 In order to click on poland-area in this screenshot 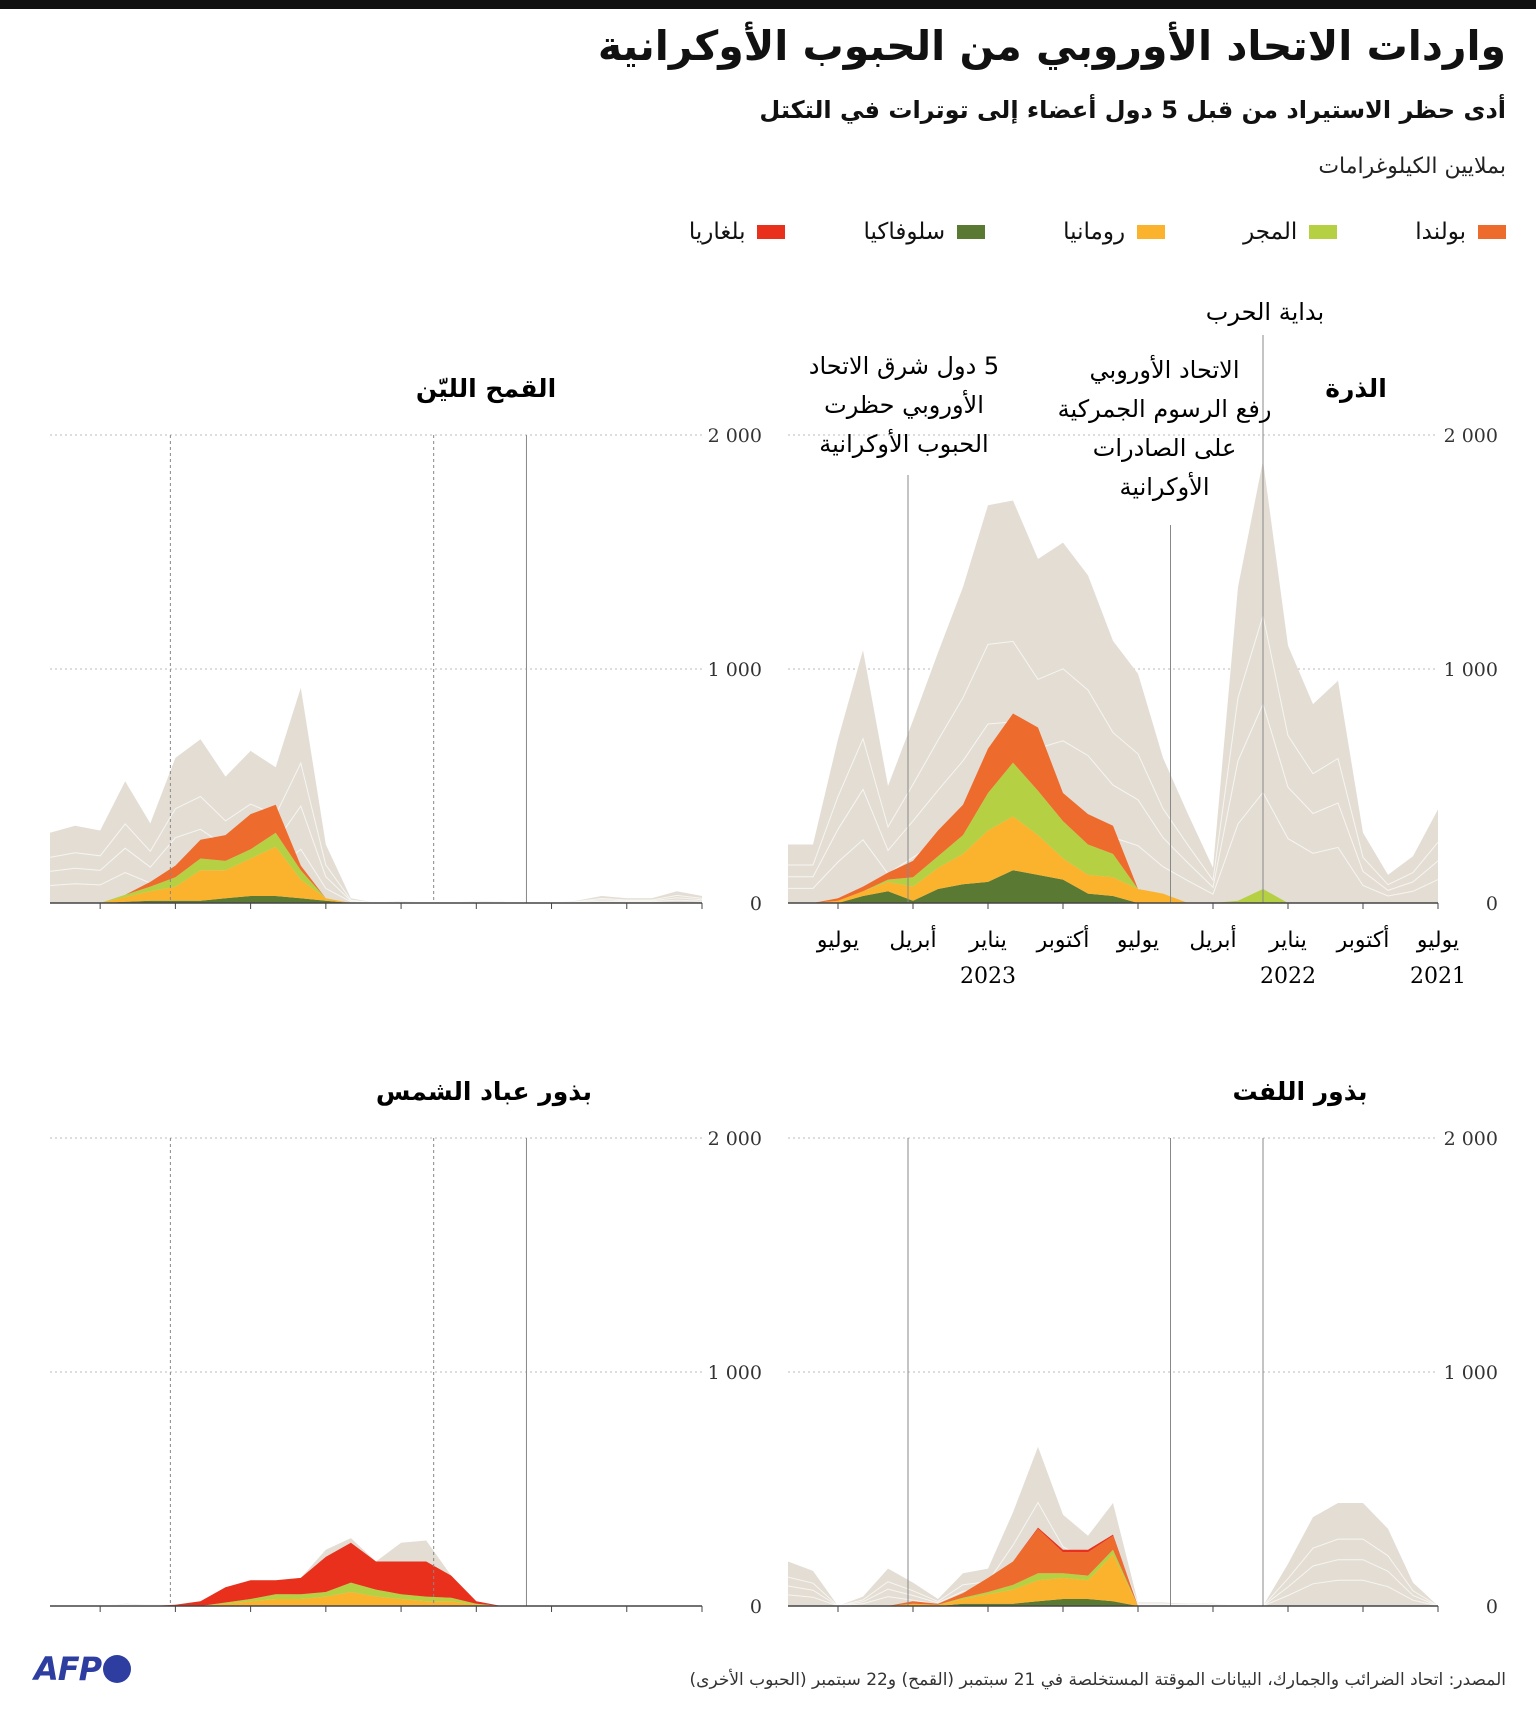, I will do `click(1113, 1567)`.